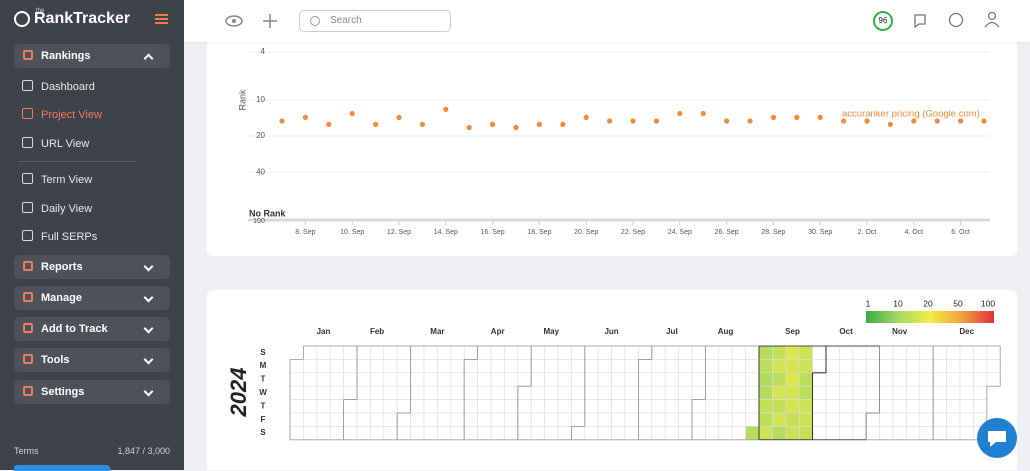  What do you see at coordinates (92, 329) in the screenshot?
I see `nav-add-to-track: Add to Track` at bounding box center [92, 329].